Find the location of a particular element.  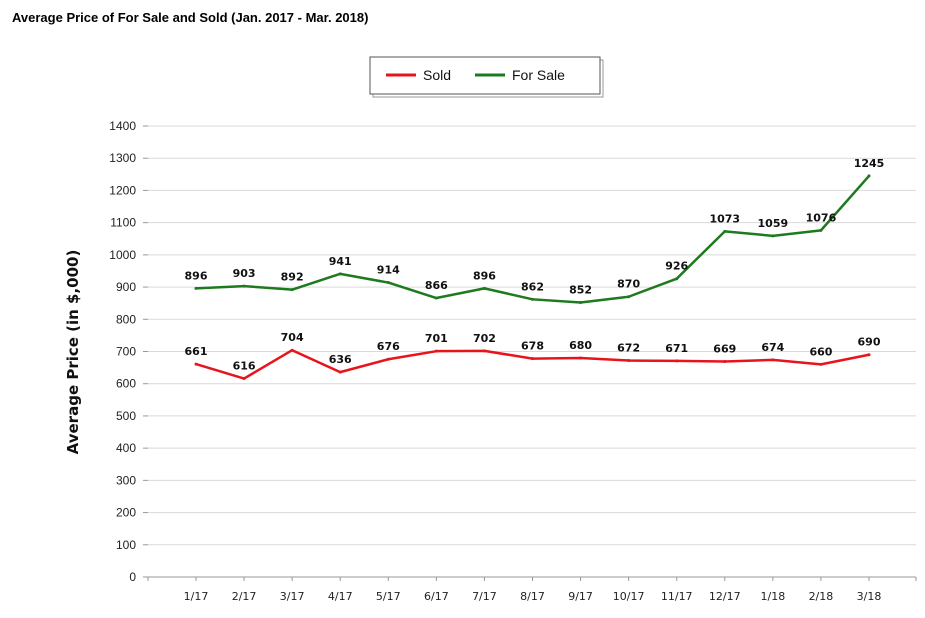

data-label: 678 is located at coordinates (532, 346).